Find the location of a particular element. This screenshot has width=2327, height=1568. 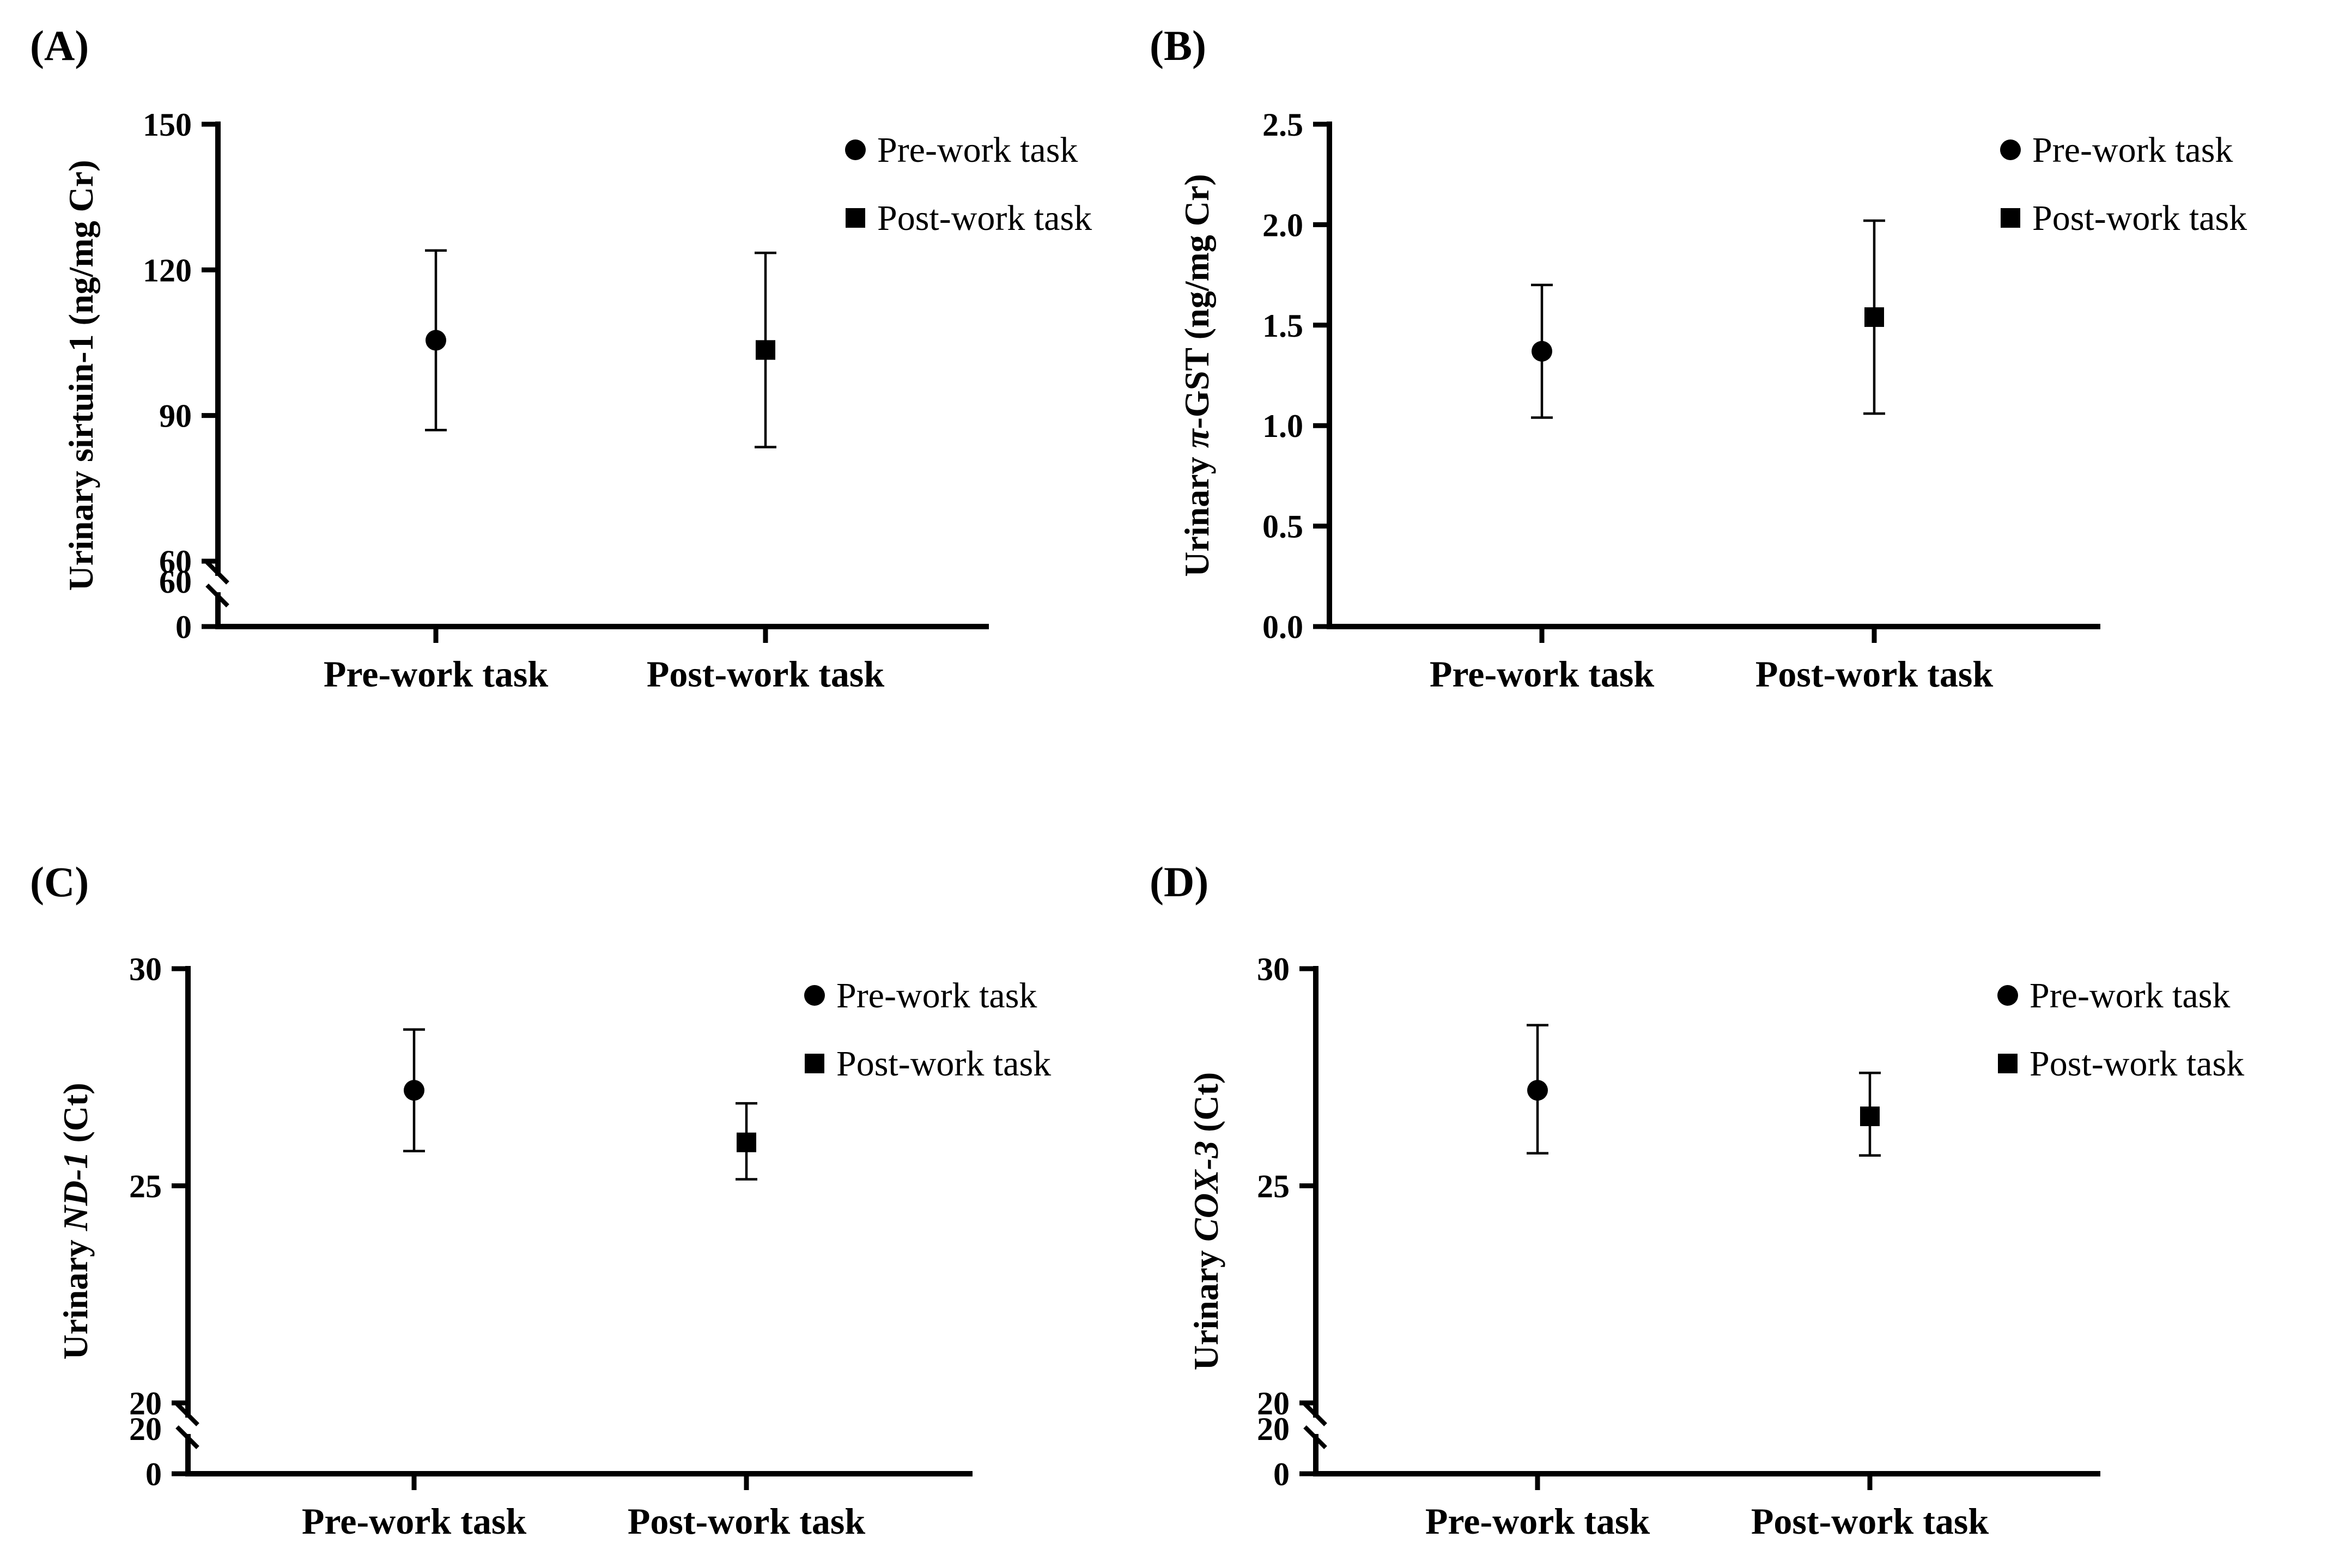

y-axis-title-part: COX-3 is located at coordinates (1206, 1191).